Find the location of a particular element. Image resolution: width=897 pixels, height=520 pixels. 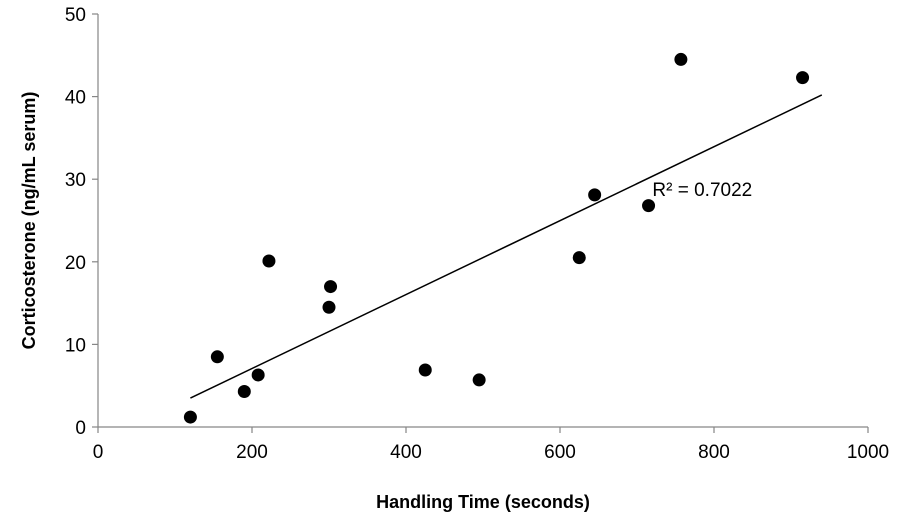

x-tick-label: 800 is located at coordinates (714, 452).